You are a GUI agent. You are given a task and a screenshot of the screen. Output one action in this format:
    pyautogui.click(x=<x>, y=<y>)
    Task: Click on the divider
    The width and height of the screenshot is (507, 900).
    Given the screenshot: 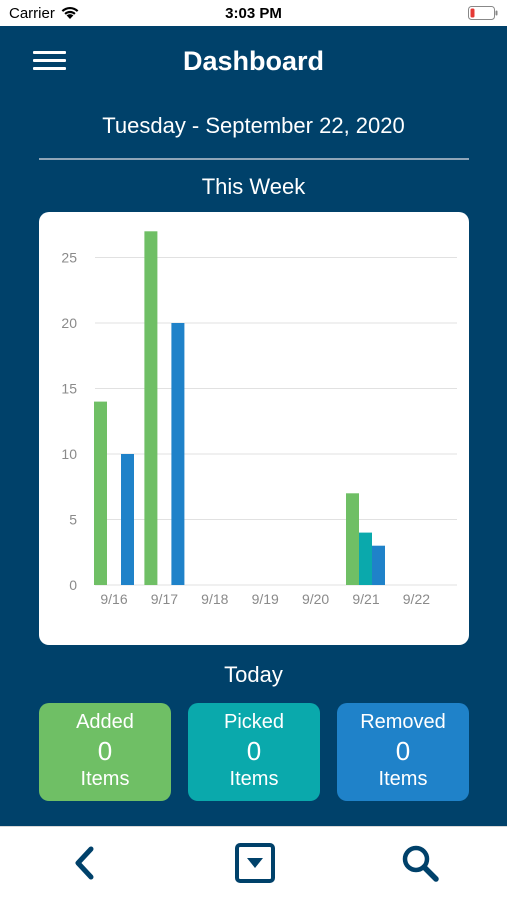 What is the action you would take?
    pyautogui.click(x=254, y=159)
    